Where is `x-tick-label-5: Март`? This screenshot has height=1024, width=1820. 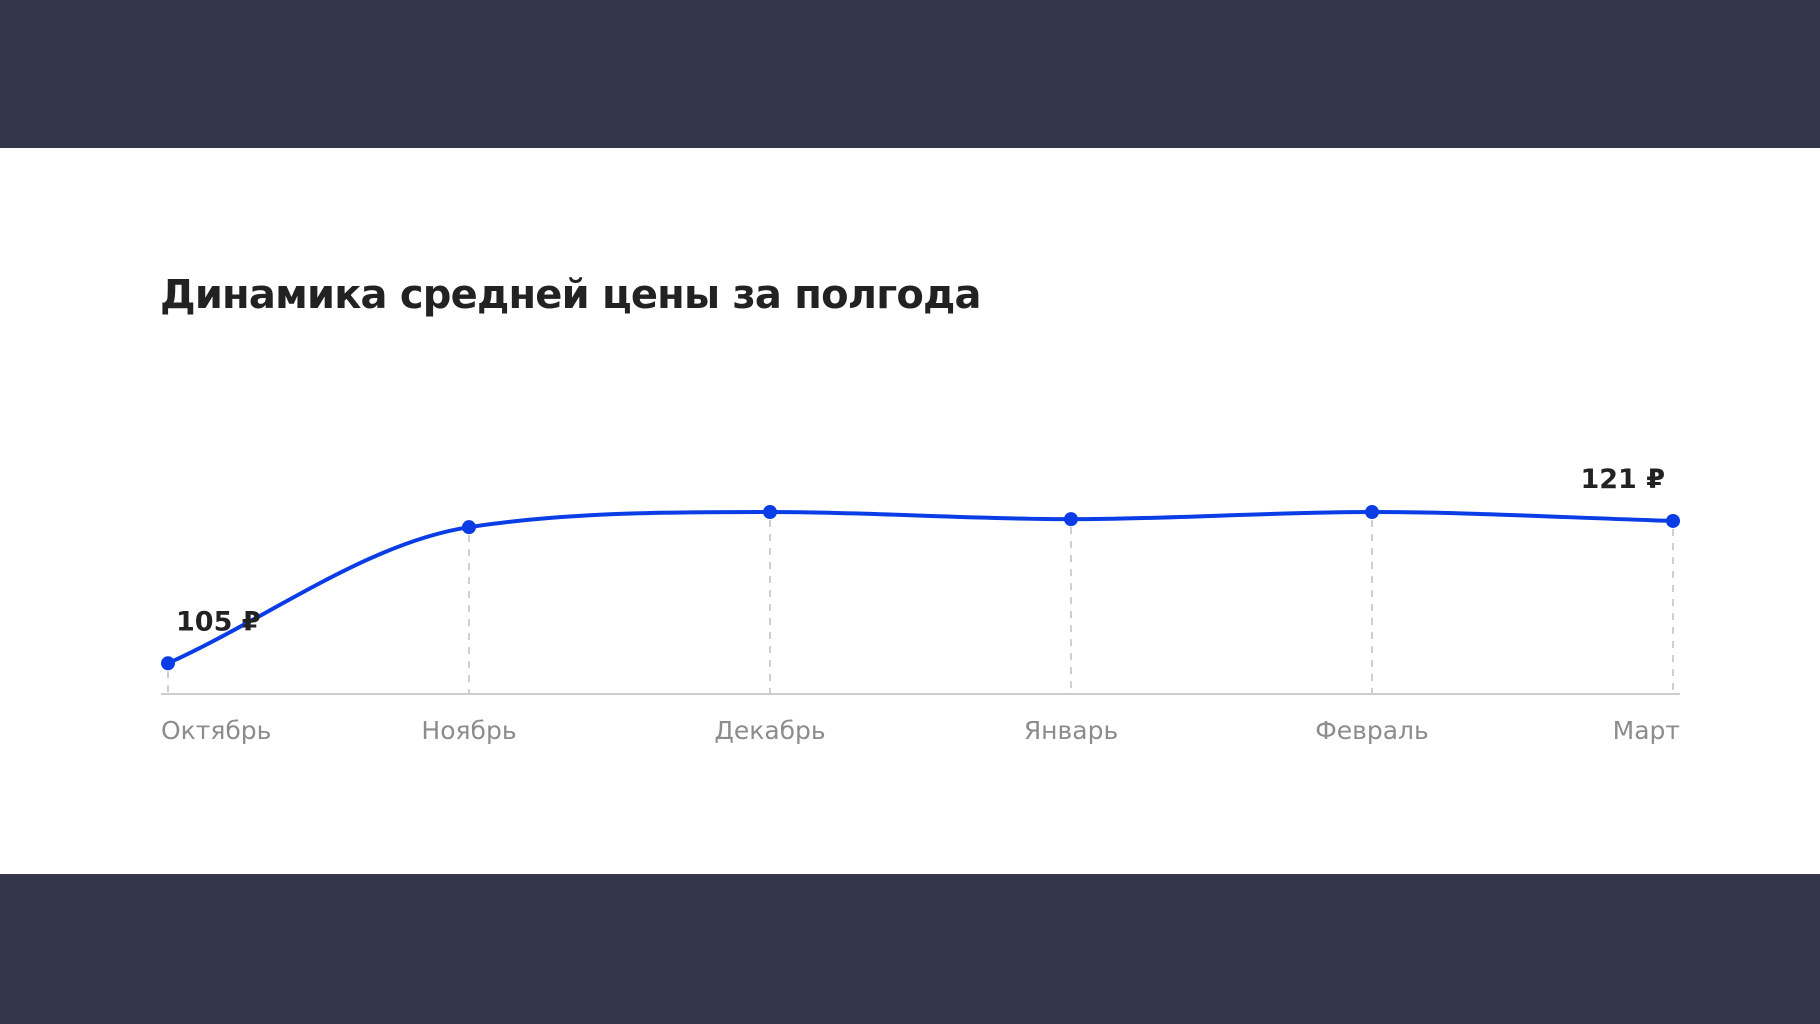
x-tick-label-5: Март is located at coordinates (1646, 730).